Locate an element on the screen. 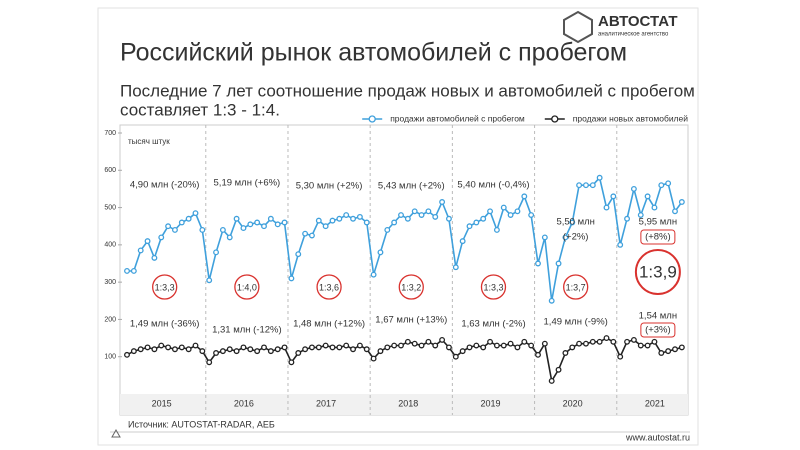 The image size is (800, 450). ratio-label: 1:4,0 is located at coordinates (247, 287).